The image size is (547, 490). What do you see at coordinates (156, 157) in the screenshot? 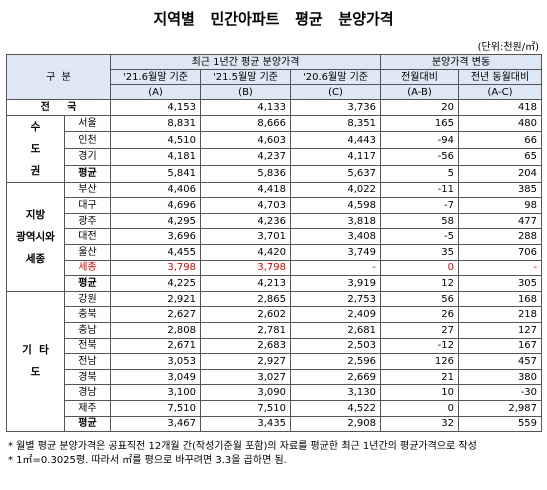
I see `value-cell: 4,181` at bounding box center [156, 157].